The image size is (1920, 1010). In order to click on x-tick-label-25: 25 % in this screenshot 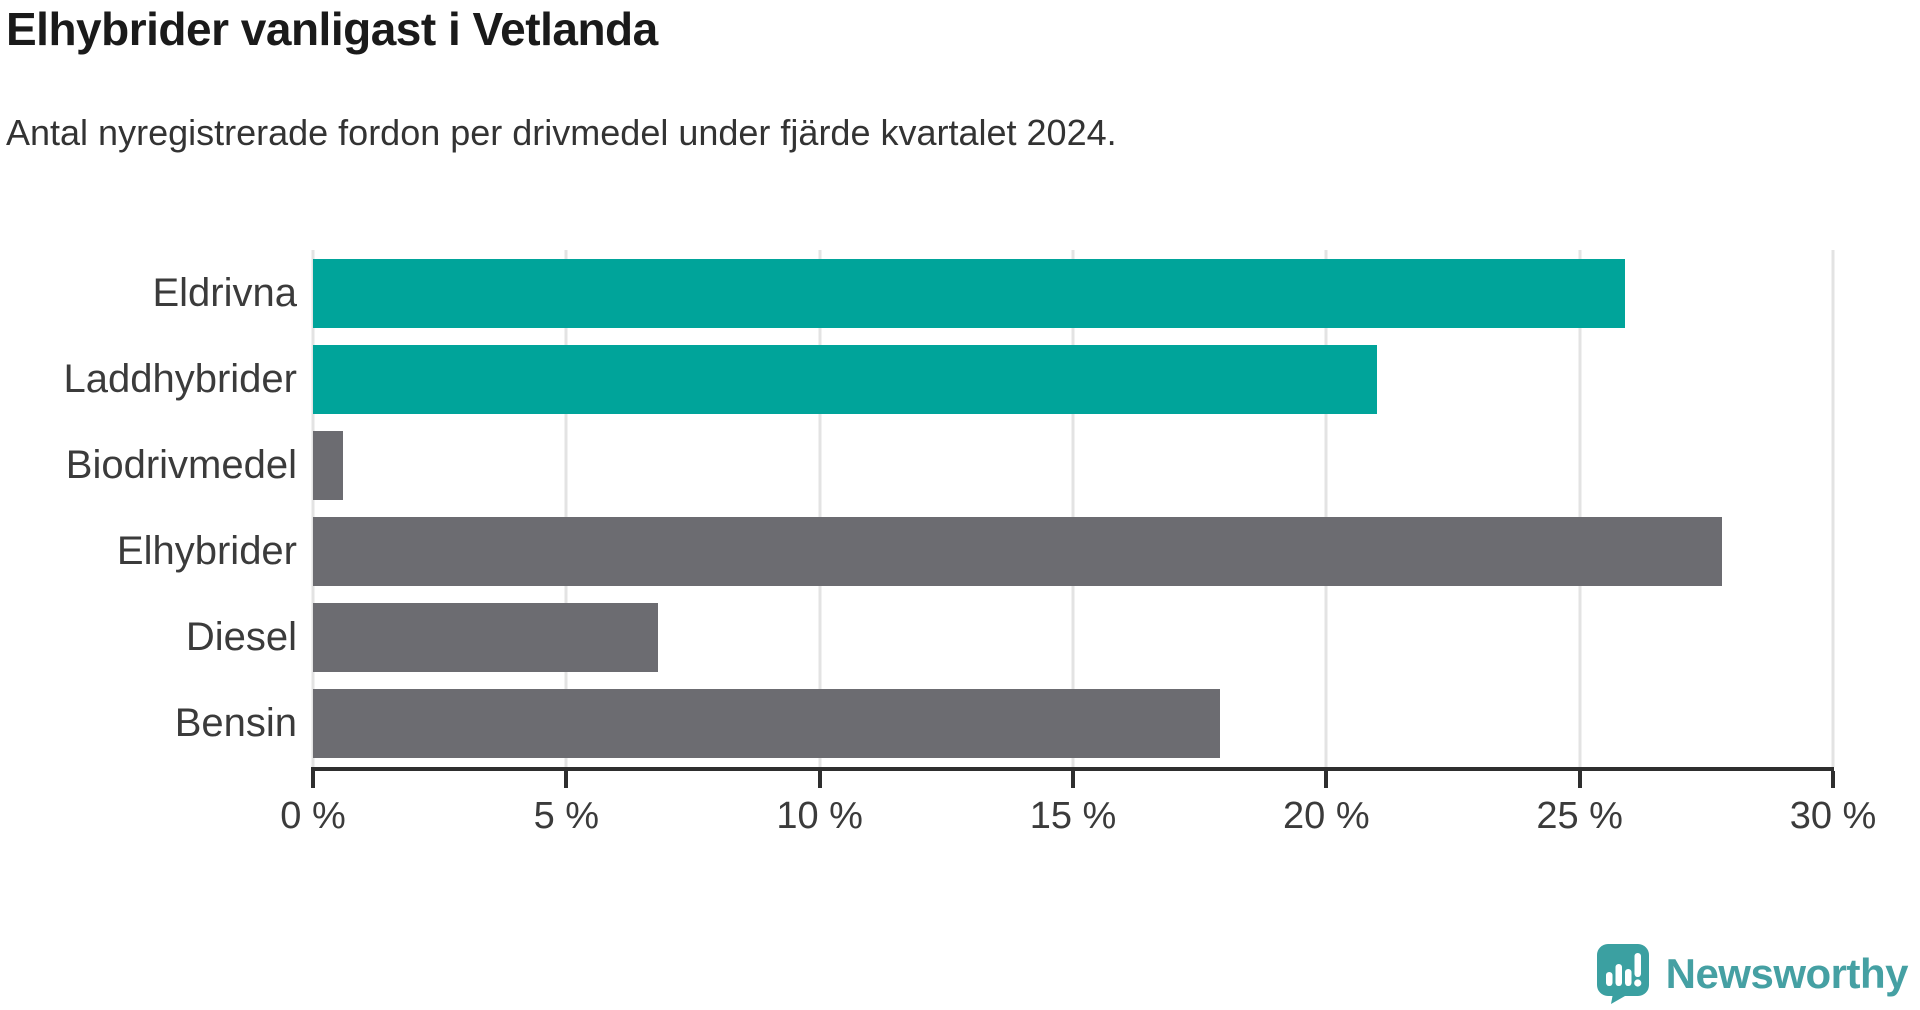, I will do `click(1579, 816)`.